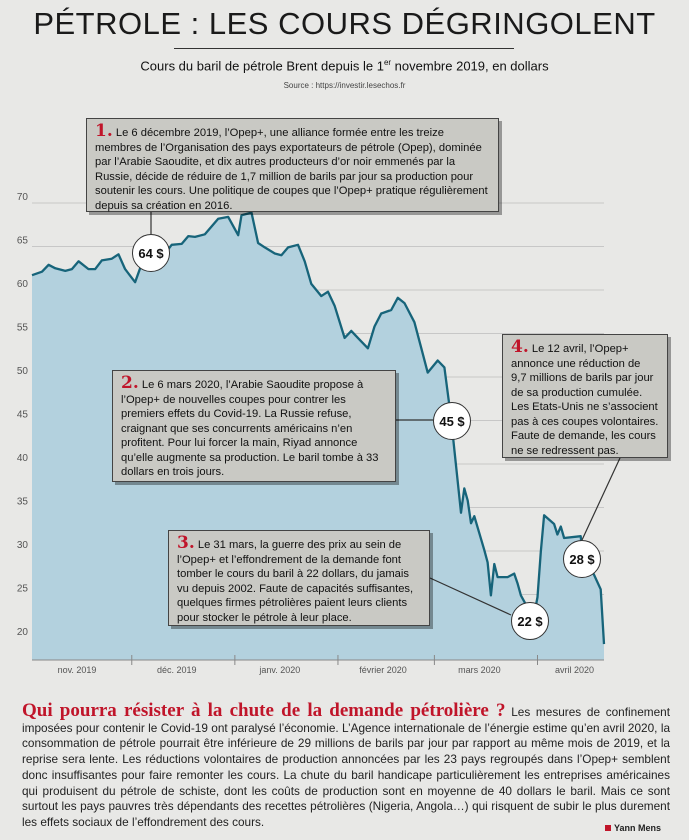 This screenshot has height=840, width=689. I want to click on y-tick-label: 40, so click(23, 458).